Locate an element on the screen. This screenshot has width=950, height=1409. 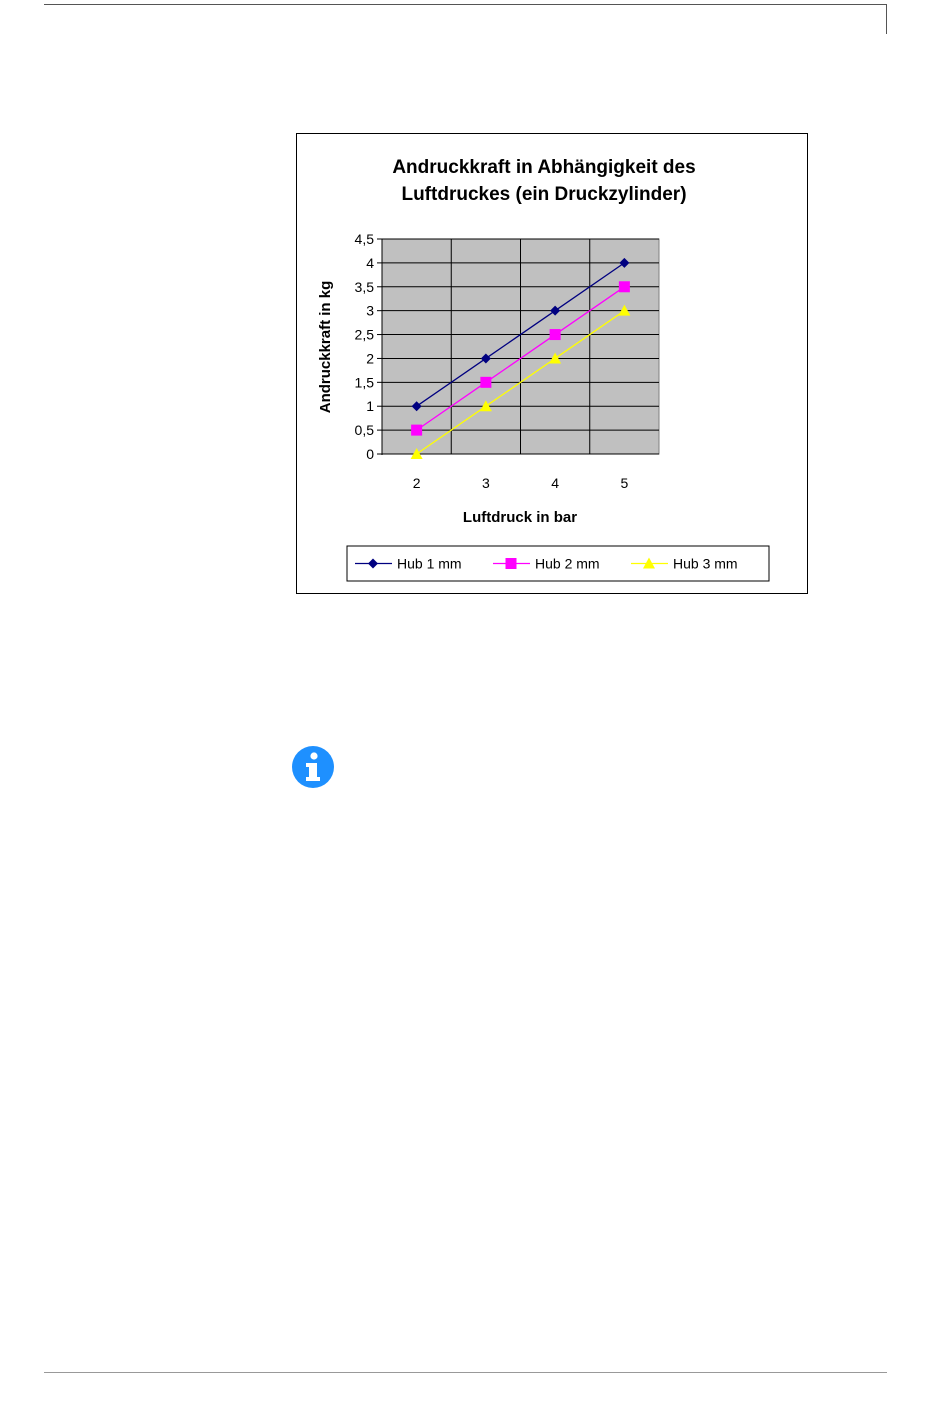
y-axis-label: Andruckkraft in kg is located at coordinates (325, 347).